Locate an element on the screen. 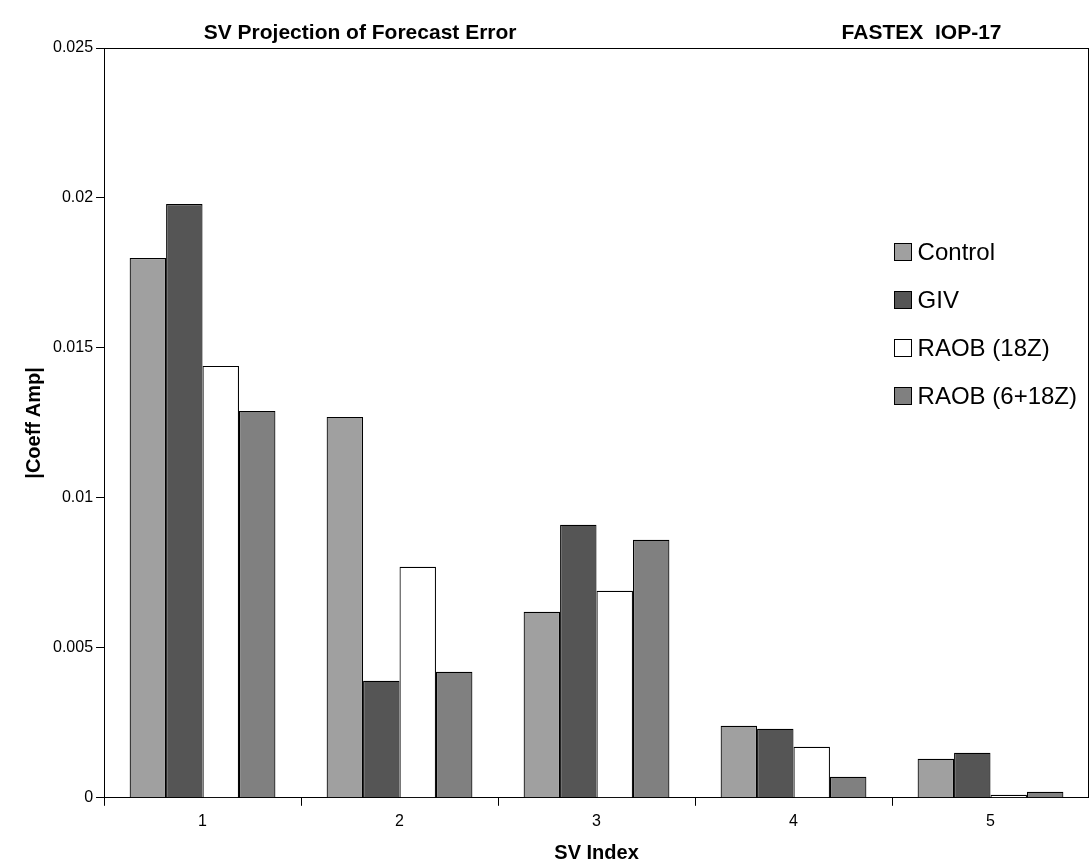  chart-subtitle: FASTEX IOP-17 is located at coordinates (921, 32).